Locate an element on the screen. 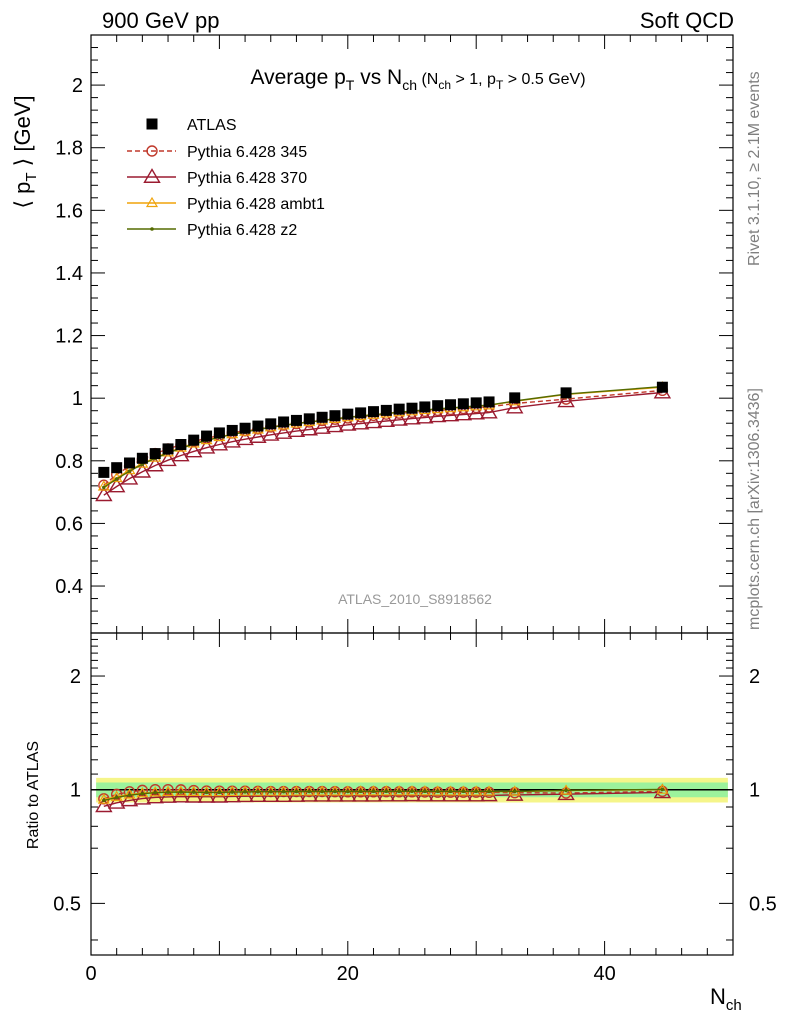 The width and height of the screenshot is (786, 1024). xlabel: Nch is located at coordinates (726, 999).